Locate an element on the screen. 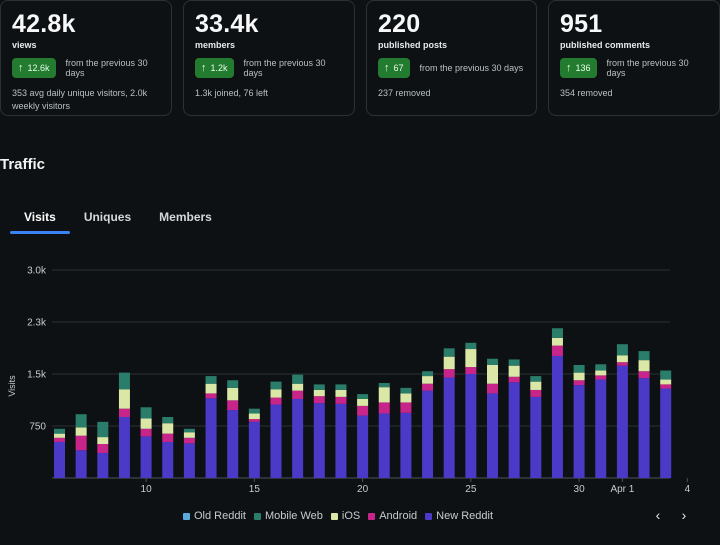 The width and height of the screenshot is (720, 545). delta-value: 67 is located at coordinates (398, 68).